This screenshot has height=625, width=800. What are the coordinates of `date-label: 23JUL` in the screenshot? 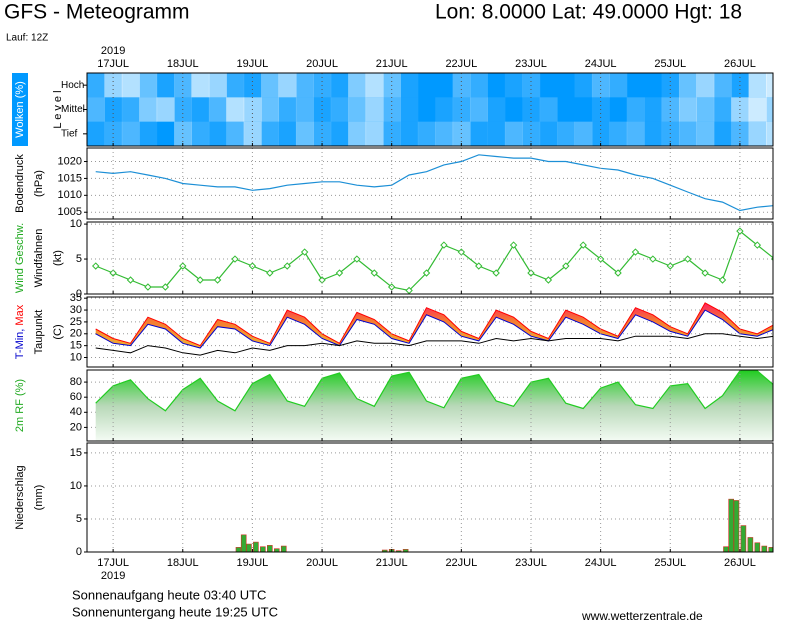 It's located at (531, 563).